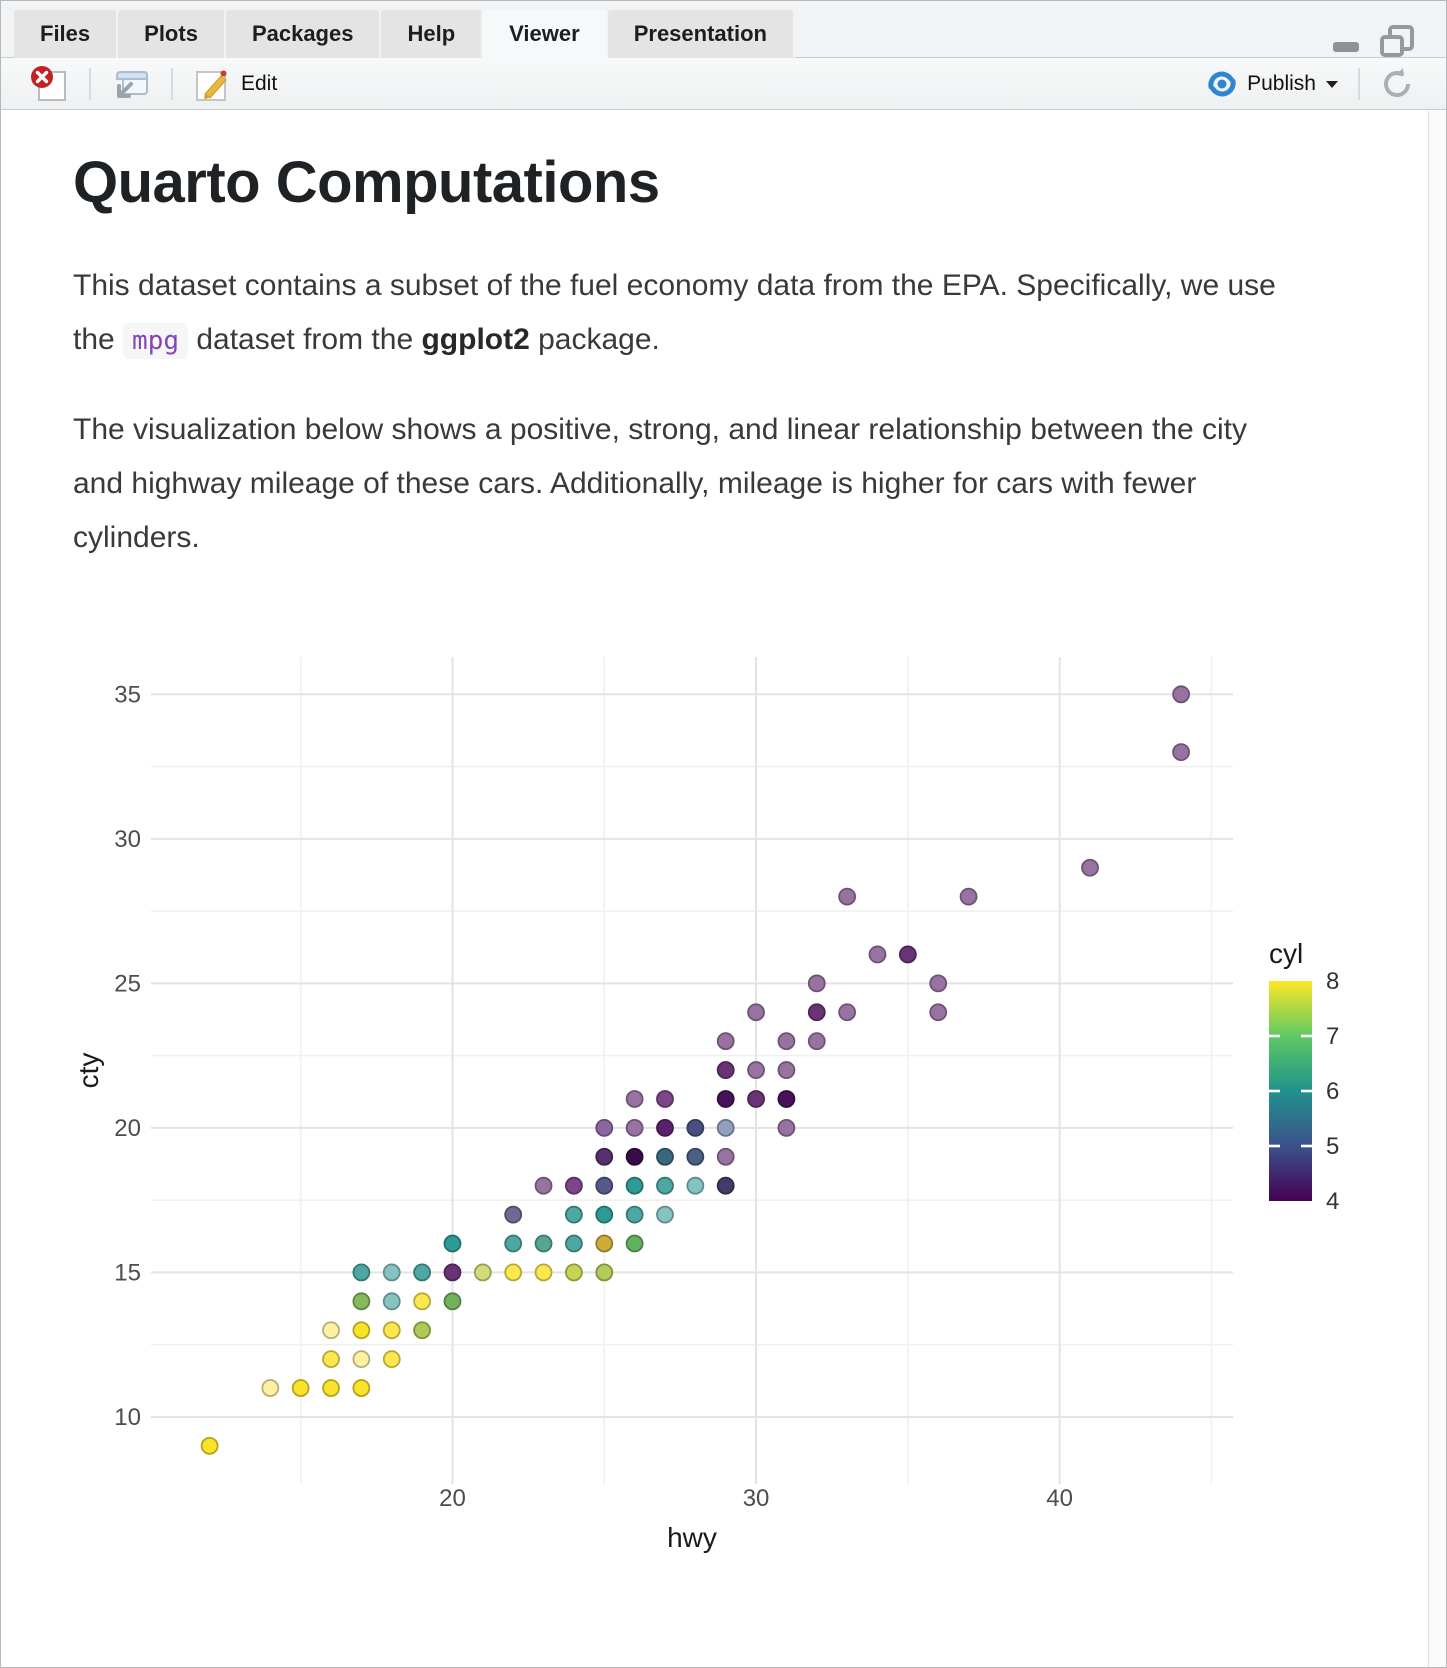 This screenshot has width=1447, height=1668. Describe the element at coordinates (1286, 953) in the screenshot. I see `legend-title: cyl` at that location.